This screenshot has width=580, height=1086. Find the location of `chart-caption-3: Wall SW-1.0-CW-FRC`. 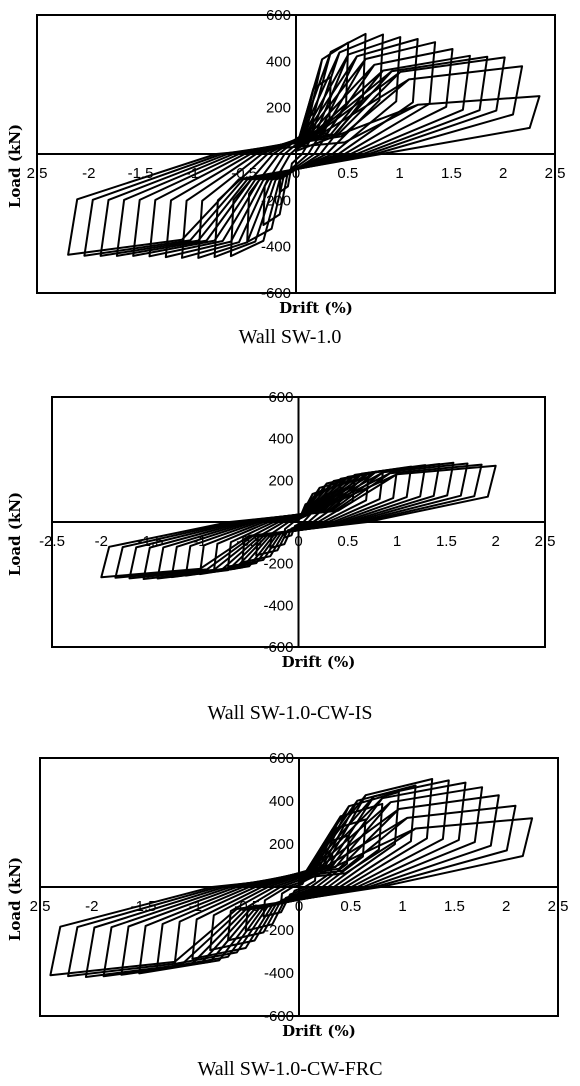

chart-caption-3: Wall SW-1.0-CW-FRC is located at coordinates (290, 1069).